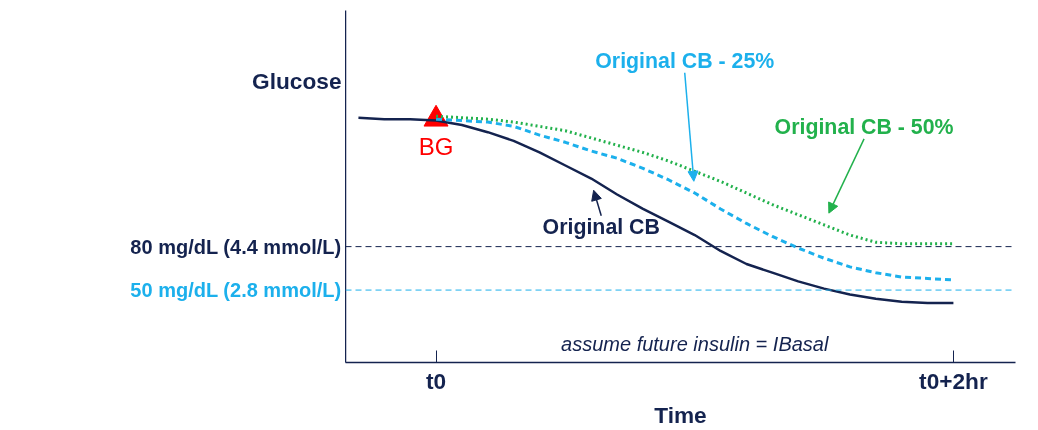  Describe the element at coordinates (297, 80) in the screenshot. I see `y-axis-title: Glucose` at that location.